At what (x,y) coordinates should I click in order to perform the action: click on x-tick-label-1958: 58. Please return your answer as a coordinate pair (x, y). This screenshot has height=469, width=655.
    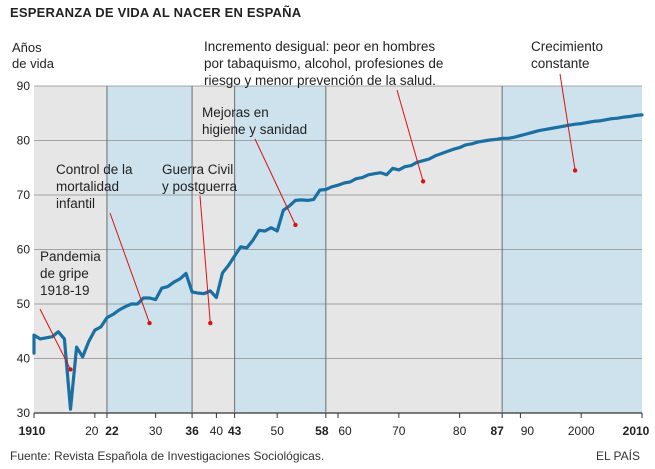
    Looking at the image, I should click on (322, 431).